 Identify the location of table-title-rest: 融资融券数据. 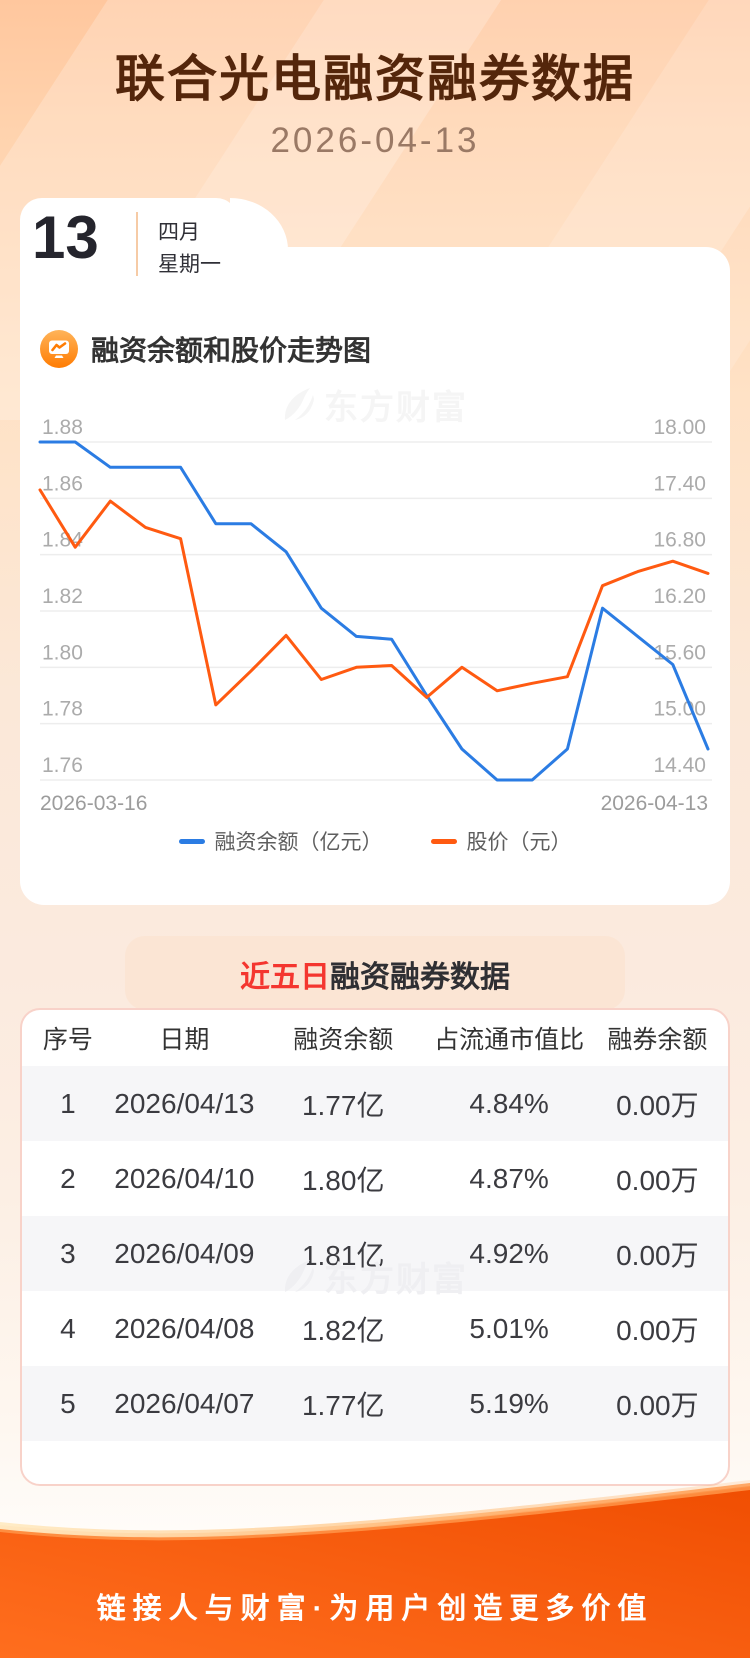
(420, 977).